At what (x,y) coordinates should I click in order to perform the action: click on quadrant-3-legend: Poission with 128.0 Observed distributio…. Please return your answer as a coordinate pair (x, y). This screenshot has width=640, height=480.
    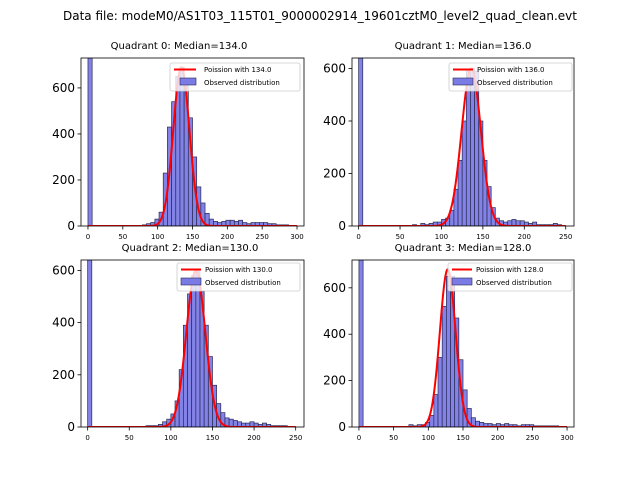
    Looking at the image, I should click on (510, 277).